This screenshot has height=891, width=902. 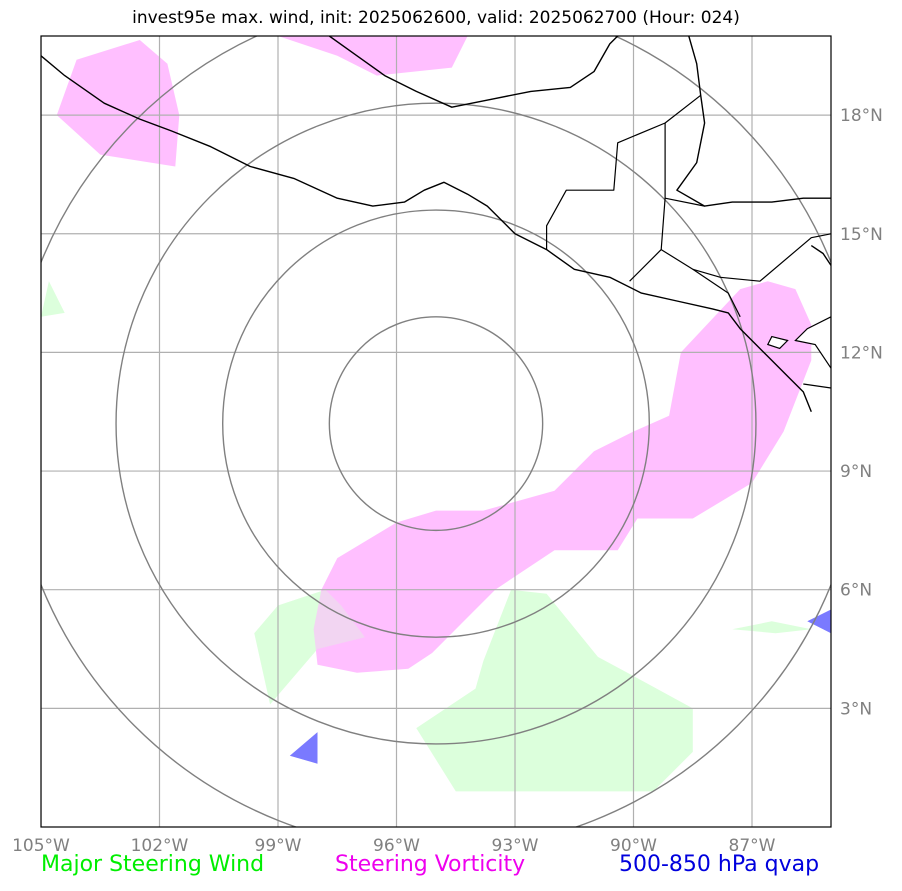 What do you see at coordinates (861, 235) in the screenshot?
I see `latitude-tick-label: 15°N` at bounding box center [861, 235].